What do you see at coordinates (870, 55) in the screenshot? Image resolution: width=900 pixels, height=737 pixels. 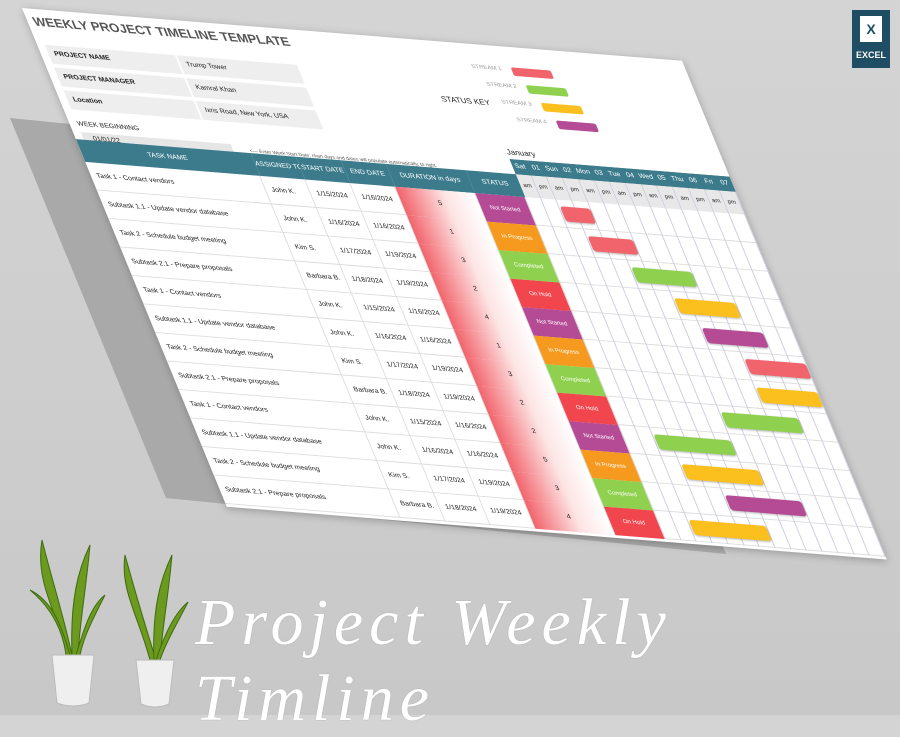 I see `excel-label: EXCEL` at bounding box center [870, 55].